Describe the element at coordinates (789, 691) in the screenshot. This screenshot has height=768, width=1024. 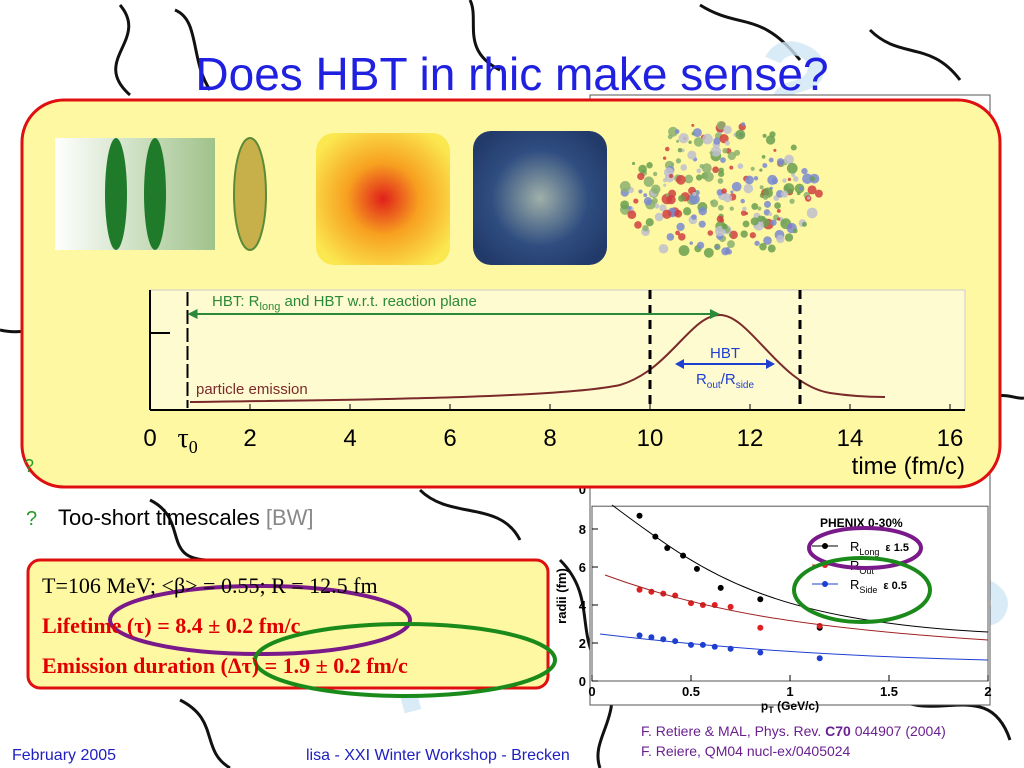
I see `x-tick-label: 1` at that location.